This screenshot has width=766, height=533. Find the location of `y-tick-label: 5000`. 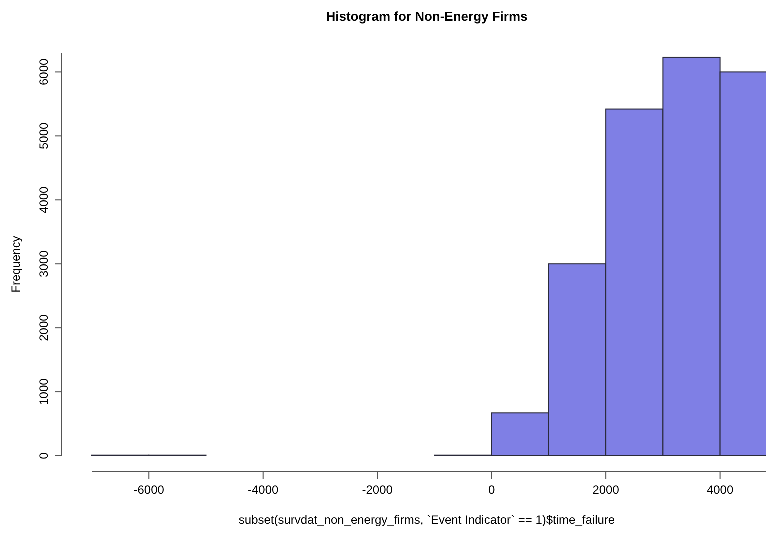

y-tick-label: 5000 is located at coordinates (44, 136).